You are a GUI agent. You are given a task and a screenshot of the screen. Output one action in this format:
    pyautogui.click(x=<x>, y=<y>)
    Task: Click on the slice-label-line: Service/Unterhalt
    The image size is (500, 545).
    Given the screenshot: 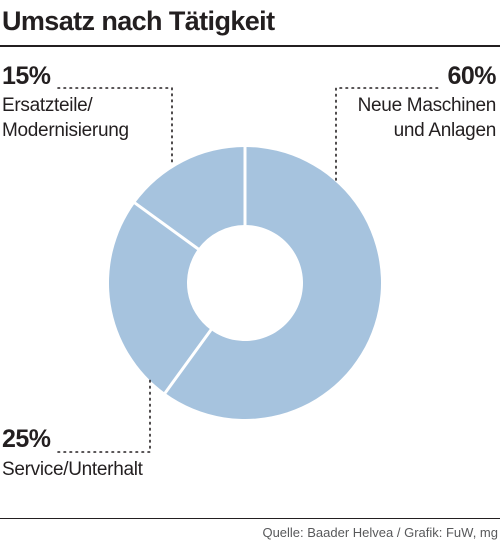 What is the action you would take?
    pyautogui.click(x=72, y=469)
    